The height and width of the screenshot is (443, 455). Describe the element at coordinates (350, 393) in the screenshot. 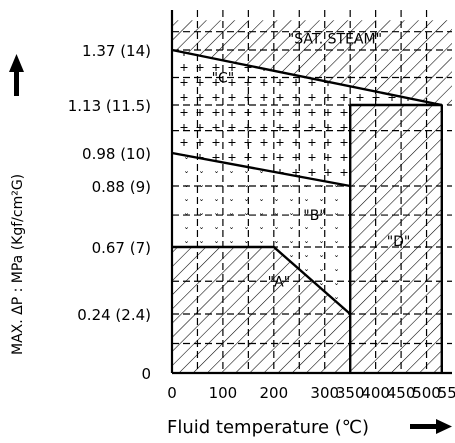

I see `x-tick-label: 350` at that location.